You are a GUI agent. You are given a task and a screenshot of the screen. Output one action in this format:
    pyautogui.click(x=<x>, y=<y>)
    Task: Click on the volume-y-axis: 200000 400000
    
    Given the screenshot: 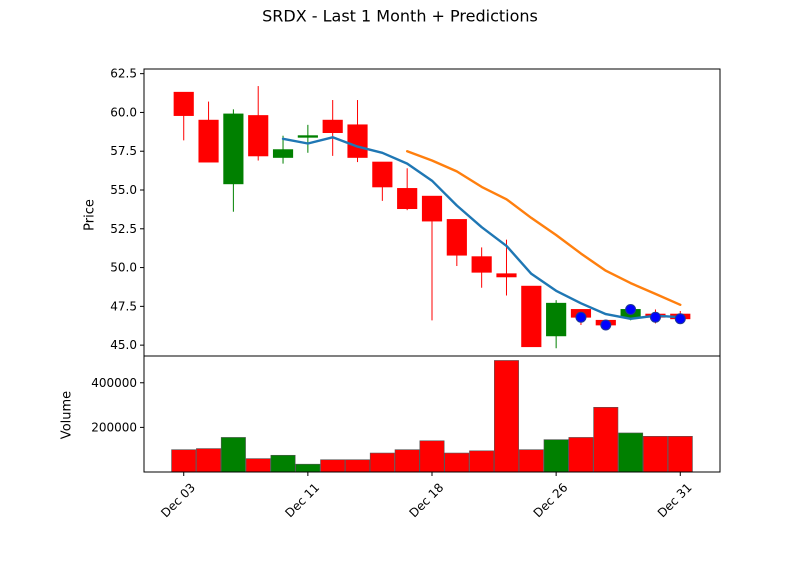 What is the action you would take?
    pyautogui.click(x=117, y=405)
    